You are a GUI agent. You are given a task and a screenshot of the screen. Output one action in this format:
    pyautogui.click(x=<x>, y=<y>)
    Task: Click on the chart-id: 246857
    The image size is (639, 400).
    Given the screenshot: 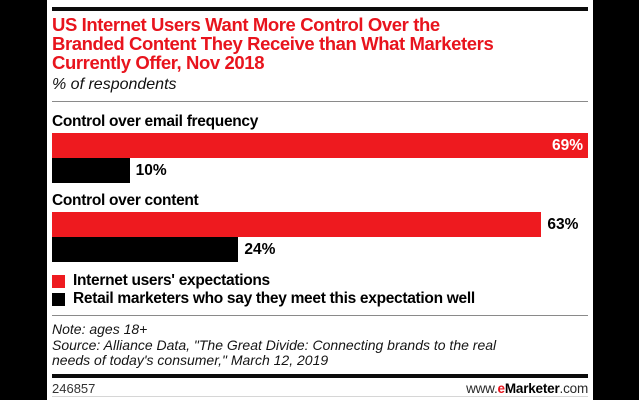 What is the action you would take?
    pyautogui.click(x=74, y=388)
    